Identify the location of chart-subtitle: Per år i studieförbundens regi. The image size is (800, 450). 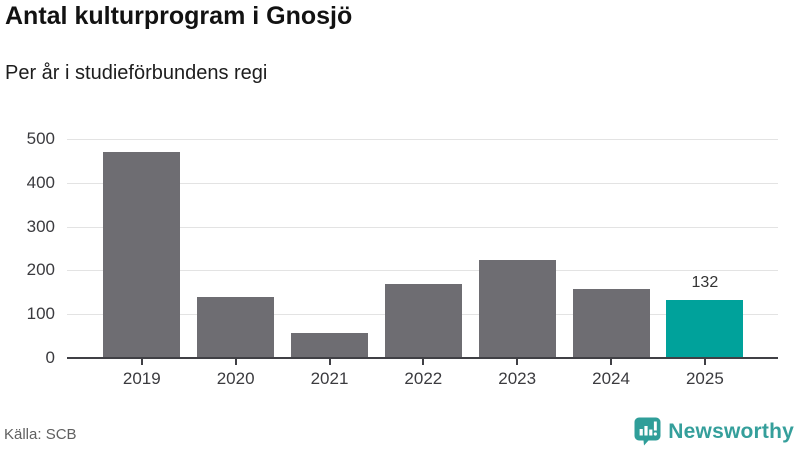
(136, 73).